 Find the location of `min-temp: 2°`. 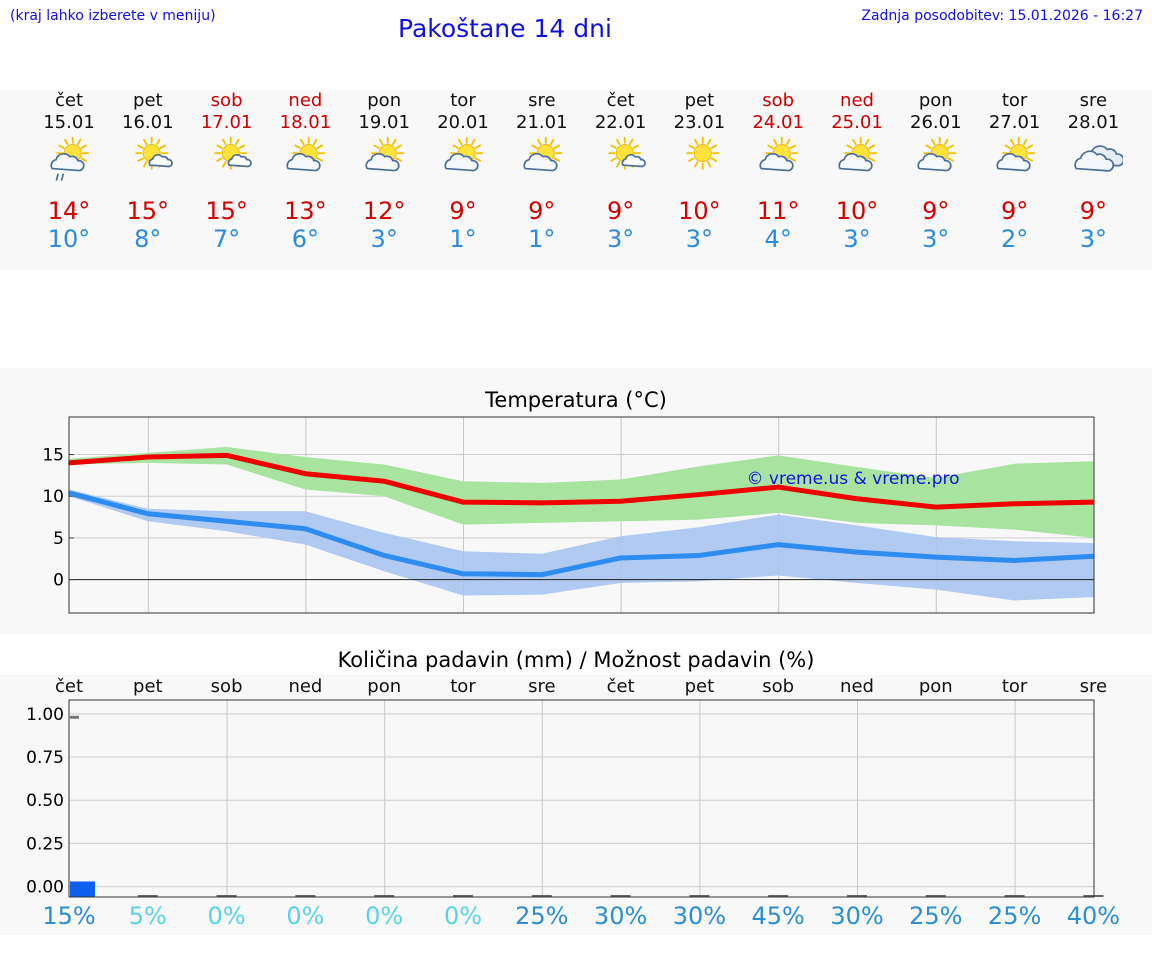

min-temp: 2° is located at coordinates (1014, 239).